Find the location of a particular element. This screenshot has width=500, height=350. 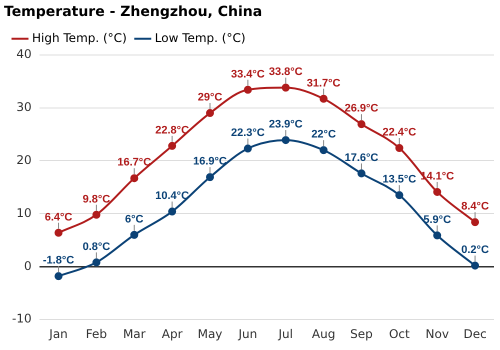

y-tick-label: -10 is located at coordinates (22, 319).